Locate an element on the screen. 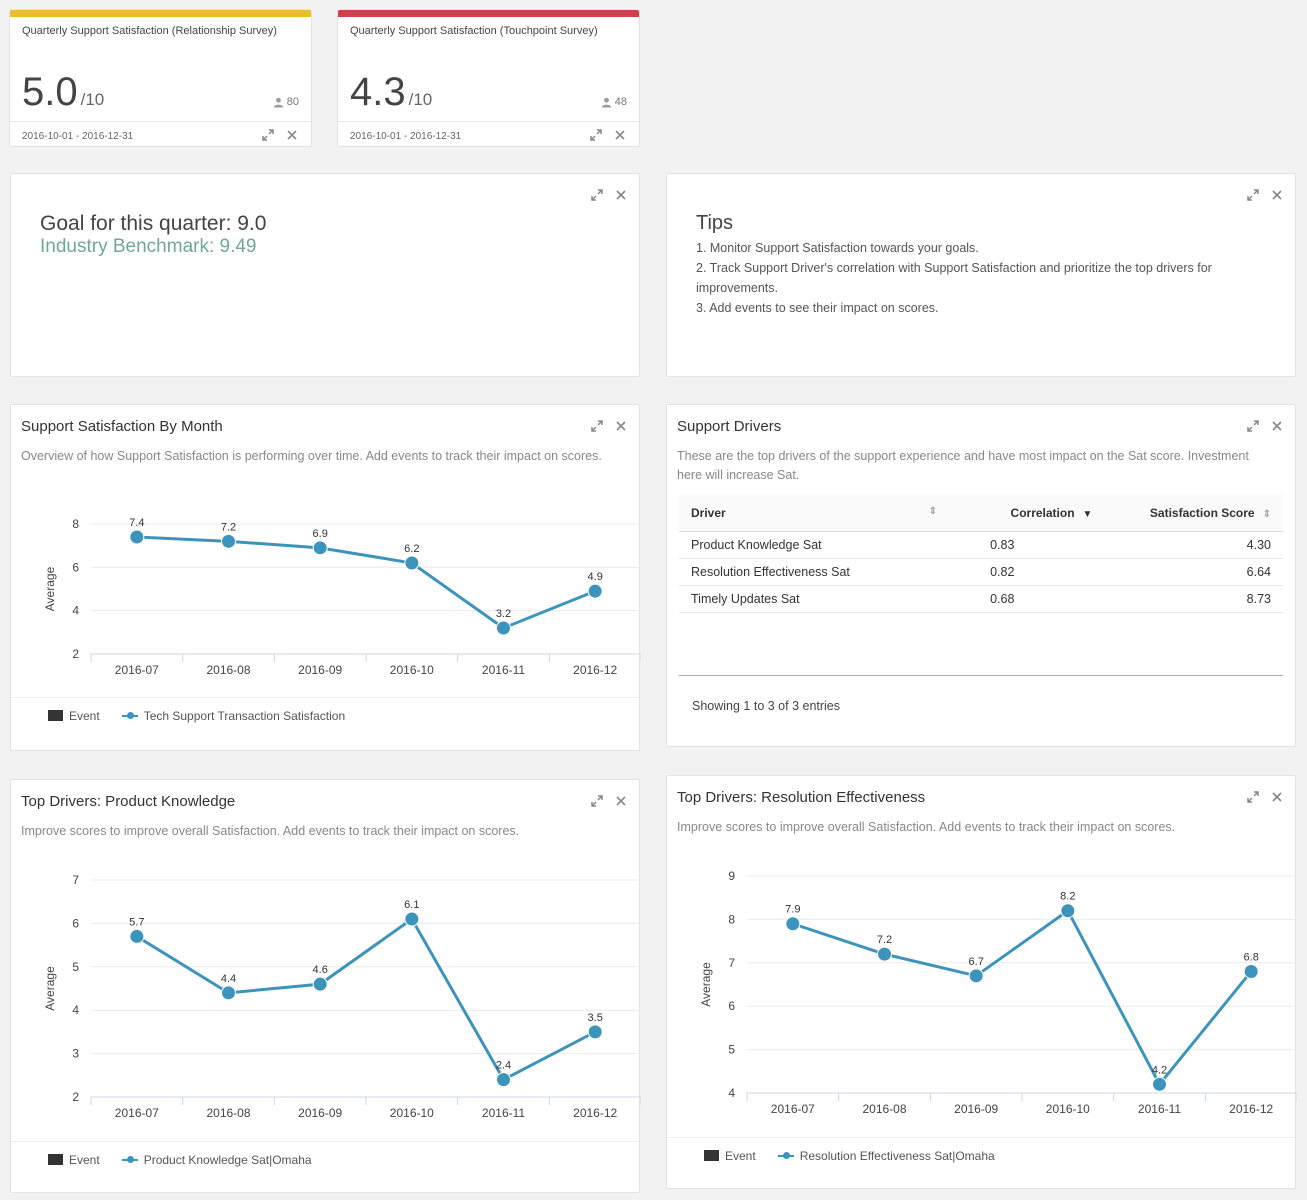 The width and height of the screenshot is (1307, 1200). series-swatch is located at coordinates (785, 1155).